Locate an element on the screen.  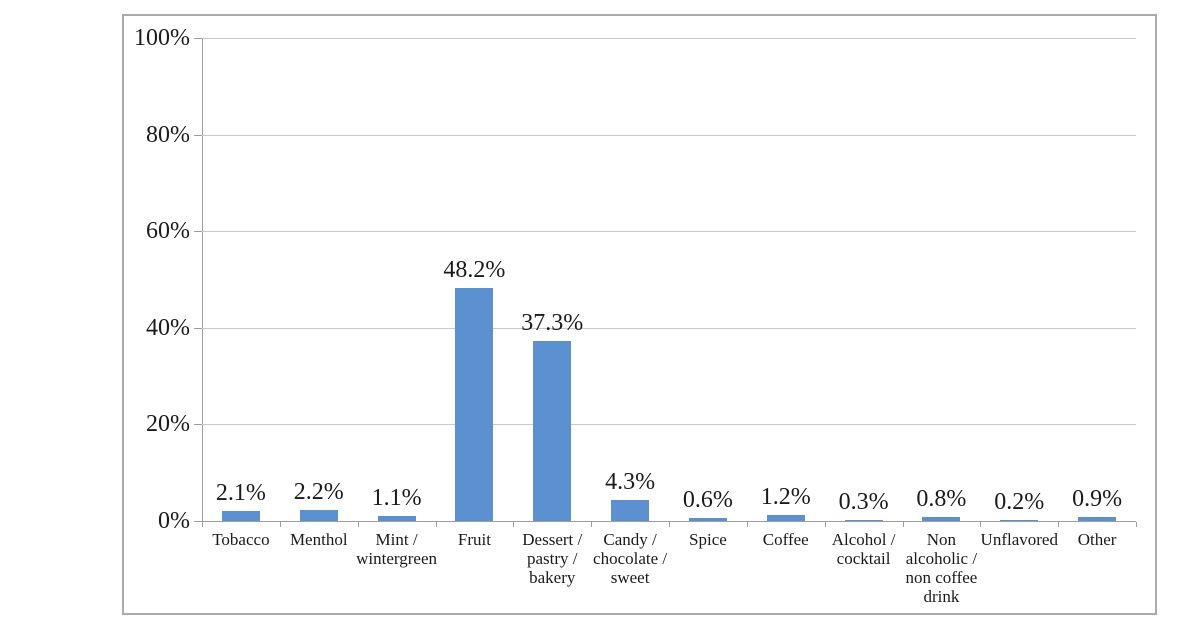
gridline-40% is located at coordinates (669, 328).